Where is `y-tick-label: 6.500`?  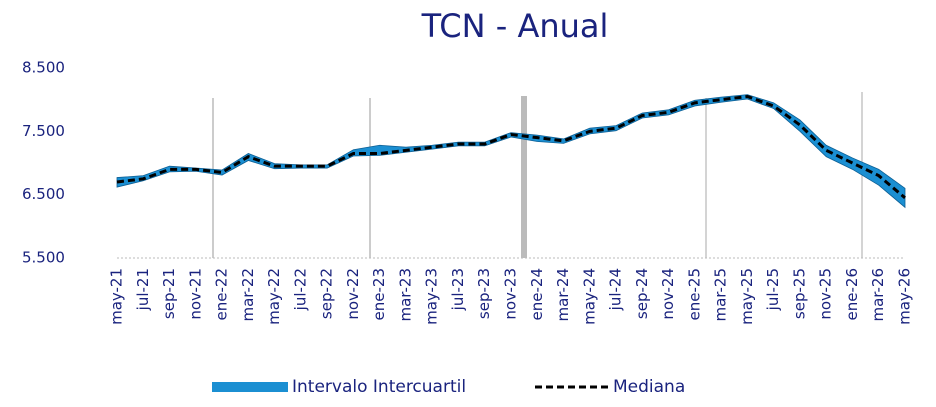 y-tick-label: 6.500 is located at coordinates (43, 194).